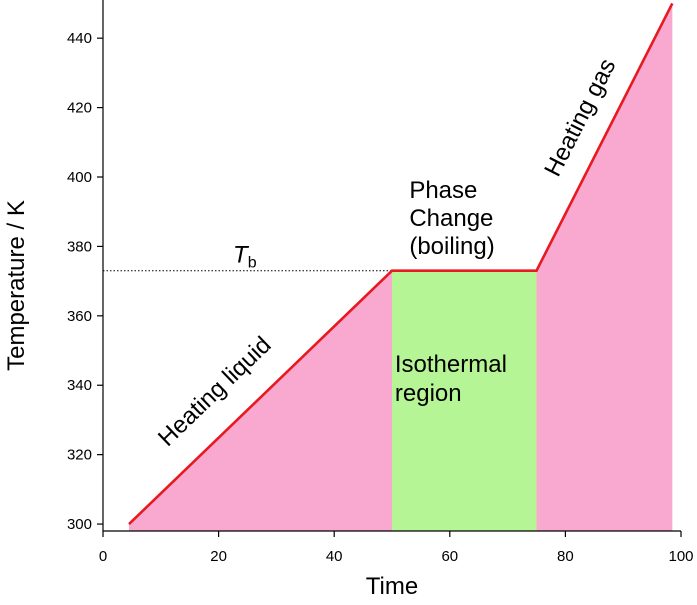 The width and height of the screenshot is (697, 605). I want to click on y-tick-label: 340, so click(79, 385).